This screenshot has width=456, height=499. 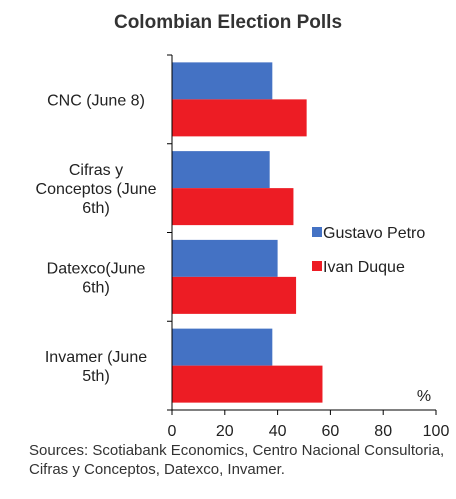 I want to click on category-label: CNC (June 8), so click(x=96, y=100).